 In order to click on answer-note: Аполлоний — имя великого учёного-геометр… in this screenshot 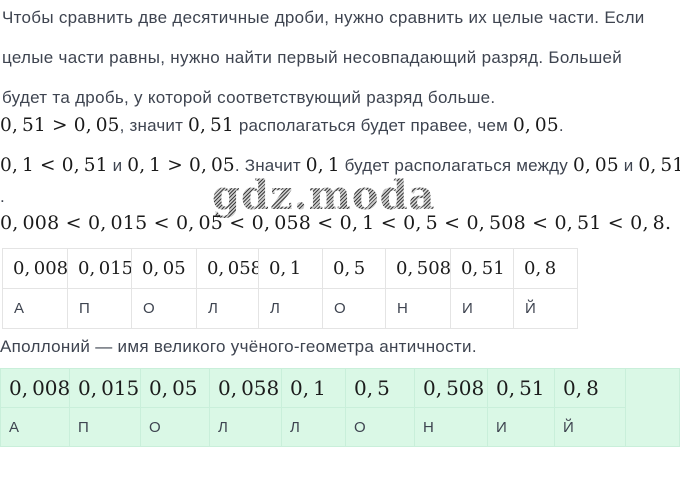, I will do `click(238, 346)`.